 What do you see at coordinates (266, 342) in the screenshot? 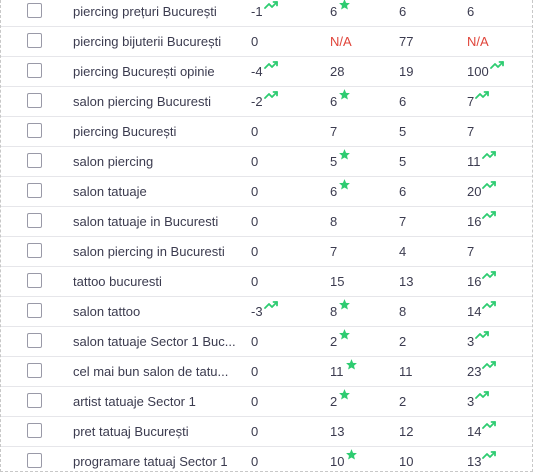
I see `table-row: salon tatuaje Sector 1 Buc... 0 2 2 3` at bounding box center [266, 342].